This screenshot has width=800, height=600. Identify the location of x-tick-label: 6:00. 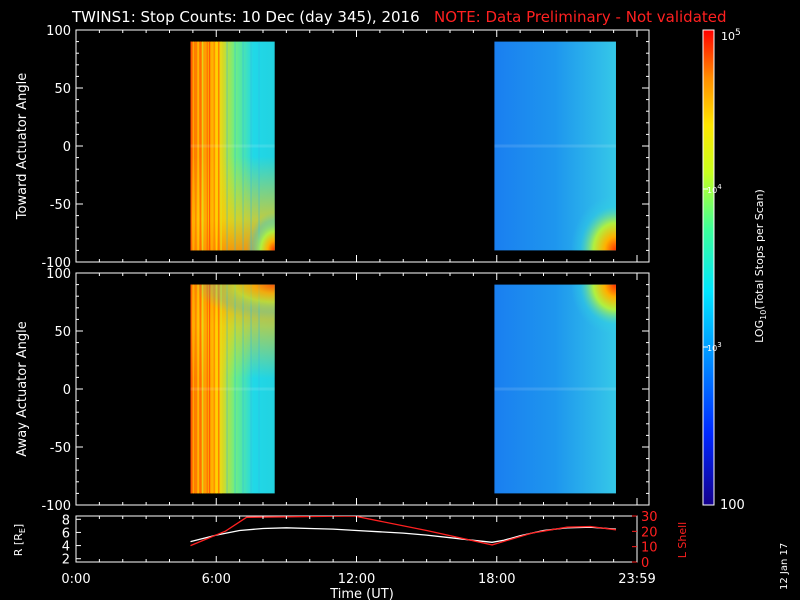
(216, 579).